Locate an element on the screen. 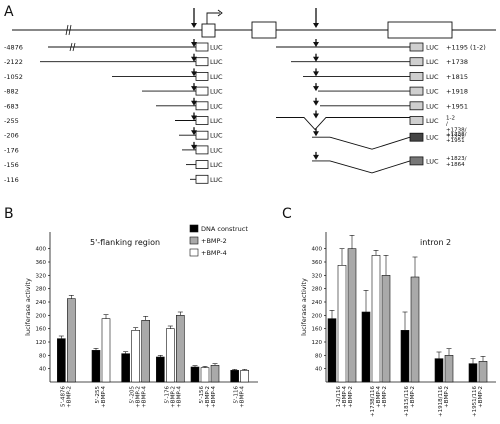 This screenshot has width=500, height=424. x-tick-label-line: 1-2/116 is located at coordinates (339, 397).